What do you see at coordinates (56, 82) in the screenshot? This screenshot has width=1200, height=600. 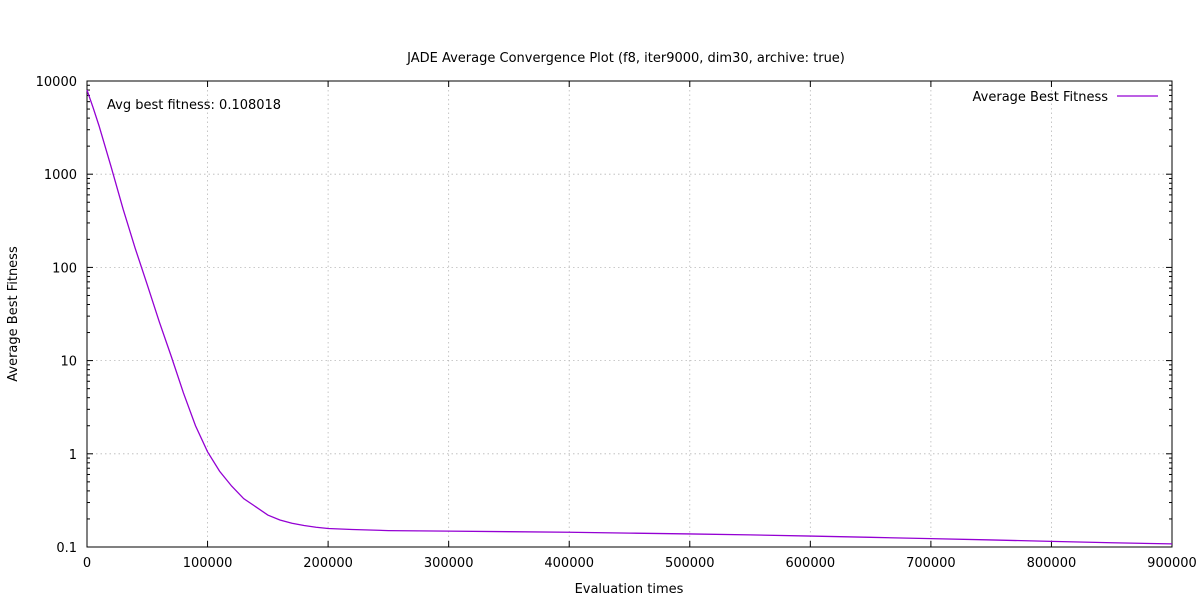 I see `y-tick-label: 10000` at bounding box center [56, 82].